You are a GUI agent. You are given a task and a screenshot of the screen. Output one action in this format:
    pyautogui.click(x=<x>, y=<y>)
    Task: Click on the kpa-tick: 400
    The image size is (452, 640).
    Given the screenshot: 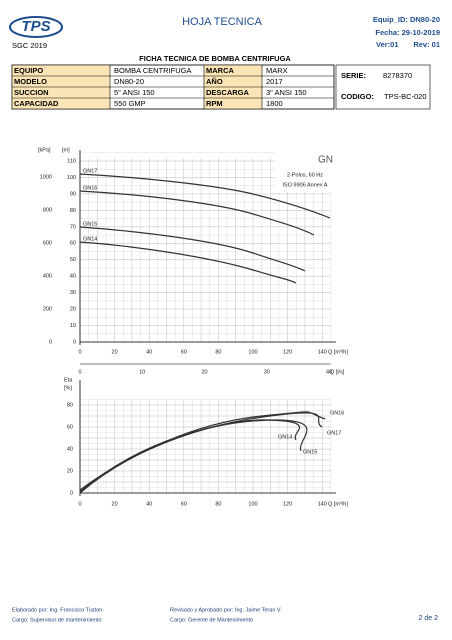 What is the action you would take?
    pyautogui.click(x=47, y=276)
    